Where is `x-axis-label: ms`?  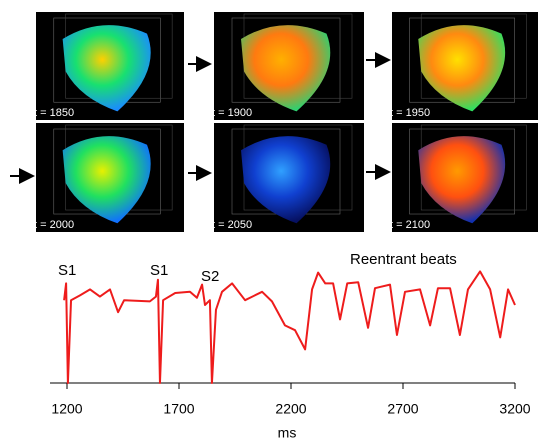
x-axis-label: ms is located at coordinates (287, 433).